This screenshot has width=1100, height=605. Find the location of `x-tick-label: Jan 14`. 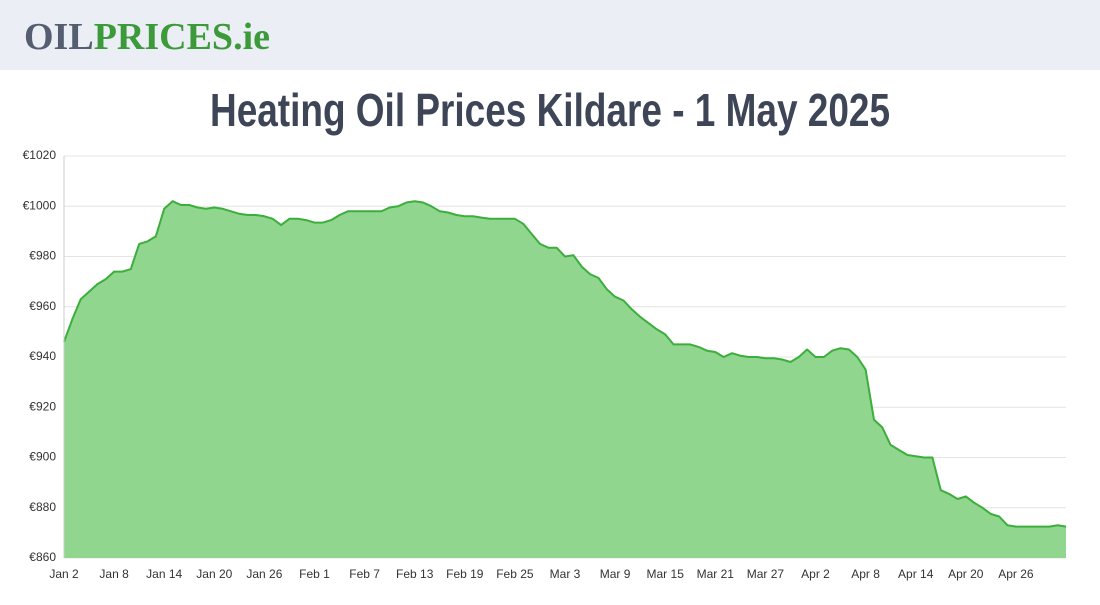

x-tick-label: Jan 14 is located at coordinates (164, 574).